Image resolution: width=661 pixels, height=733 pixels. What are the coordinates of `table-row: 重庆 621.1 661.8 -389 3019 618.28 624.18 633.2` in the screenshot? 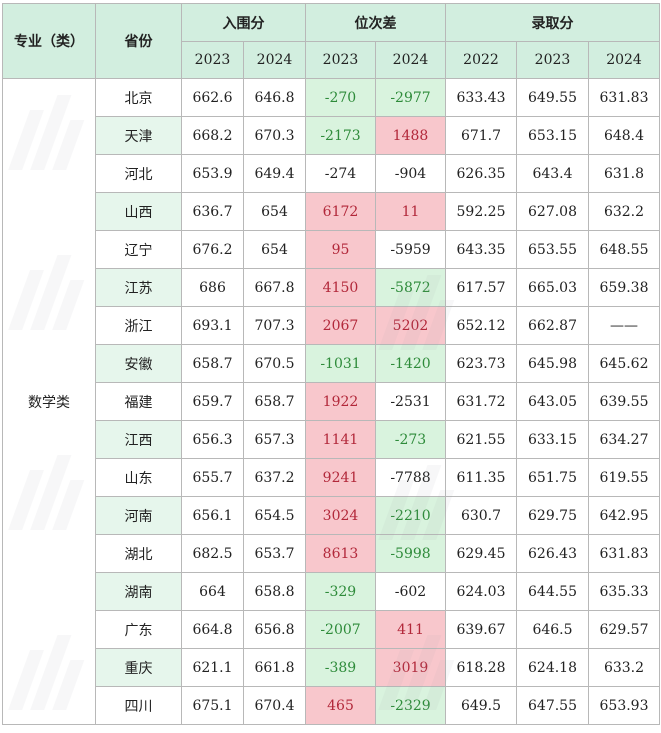 It's located at (332, 667).